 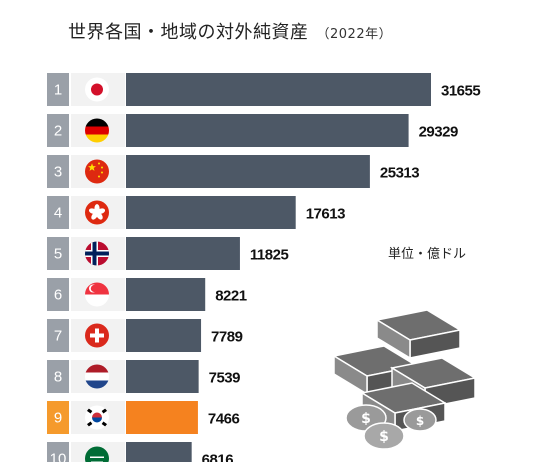 What do you see at coordinates (97, 415) in the screenshot?
I see `flag-taegeuk-red` at bounding box center [97, 415].